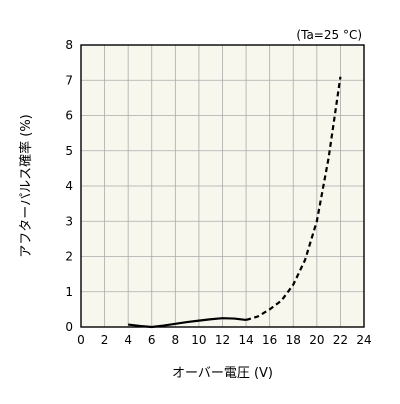 The image size is (400, 404). Describe the element at coordinates (329, 35) in the screenshot. I see `condition-annotation: (Ta=25 °C)` at that location.